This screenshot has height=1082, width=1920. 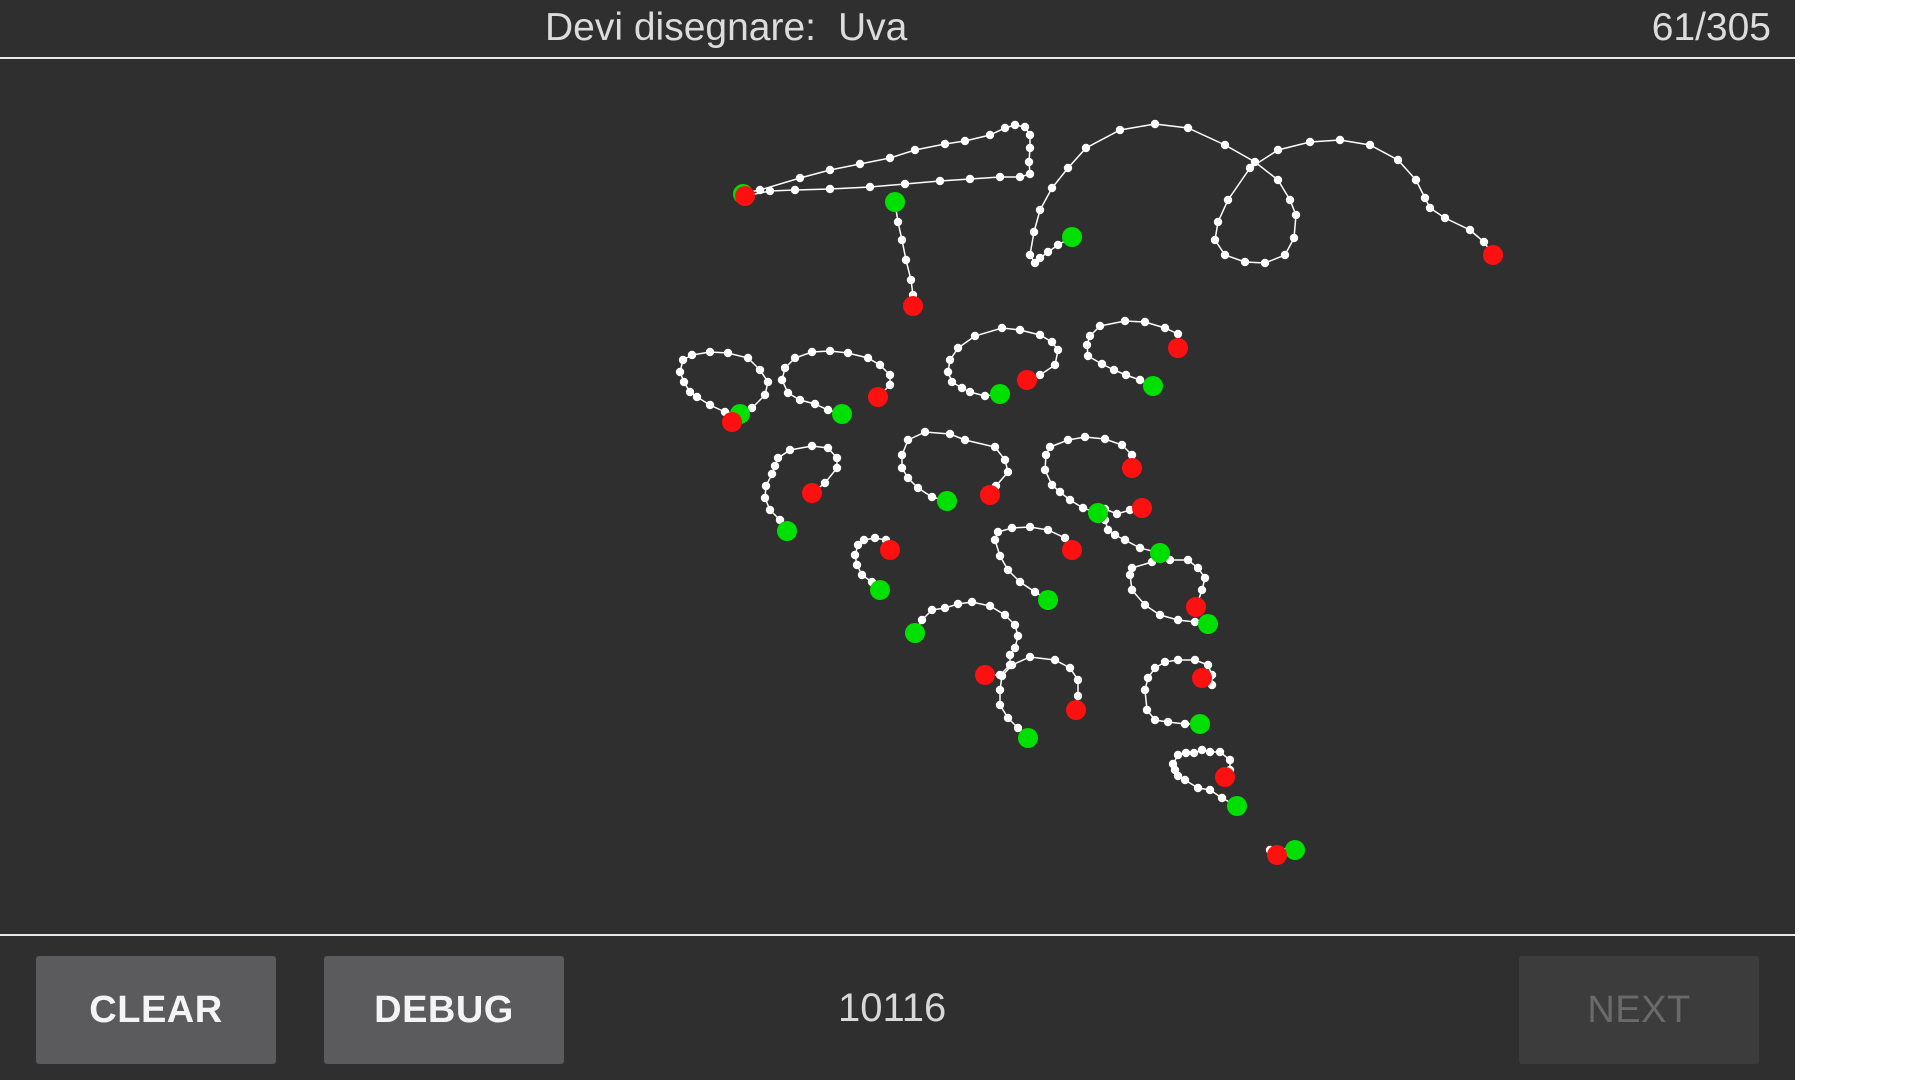 I want to click on stroke-start-marker, so click(x=895, y=202).